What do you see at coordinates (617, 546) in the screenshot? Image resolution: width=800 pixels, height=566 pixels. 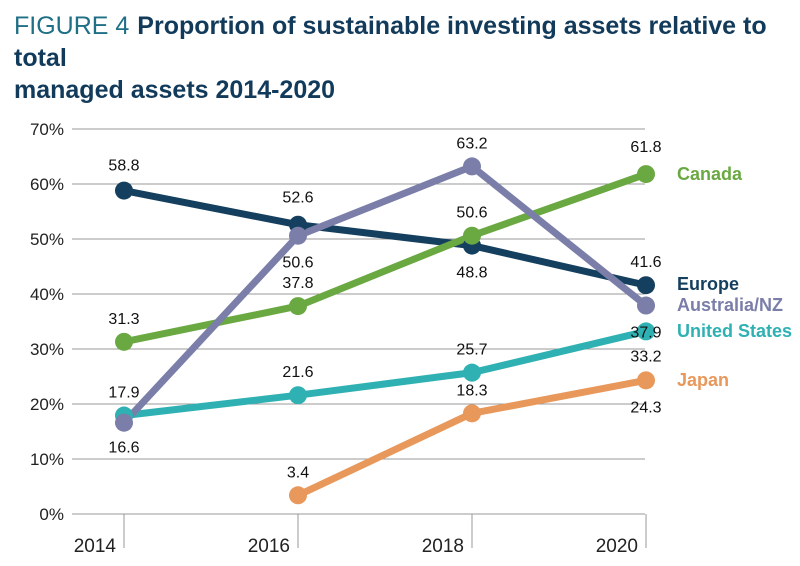 I see `x-tick-label: 2020` at bounding box center [617, 546].